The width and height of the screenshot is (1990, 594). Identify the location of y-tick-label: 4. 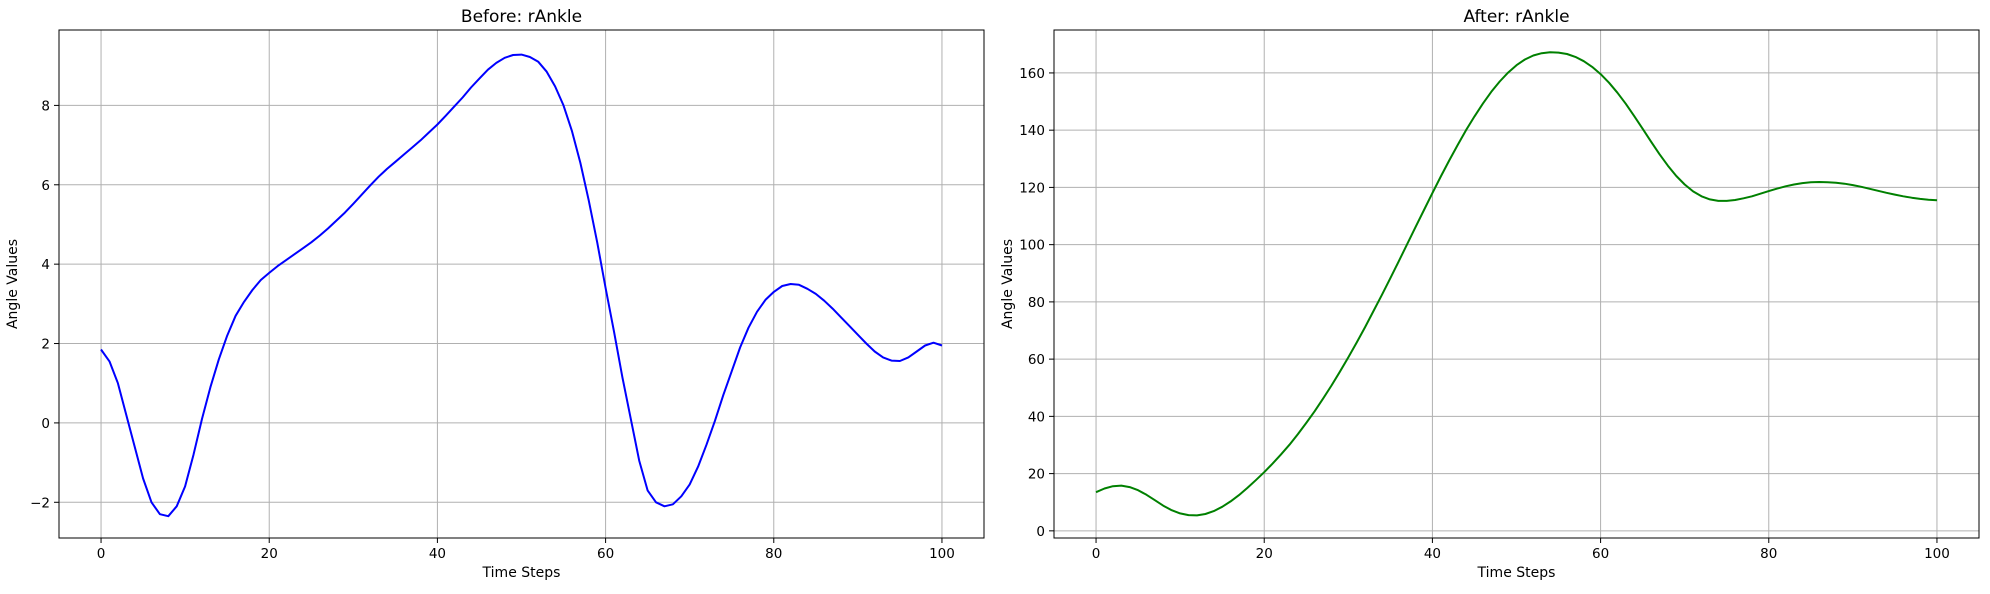
(45, 265).